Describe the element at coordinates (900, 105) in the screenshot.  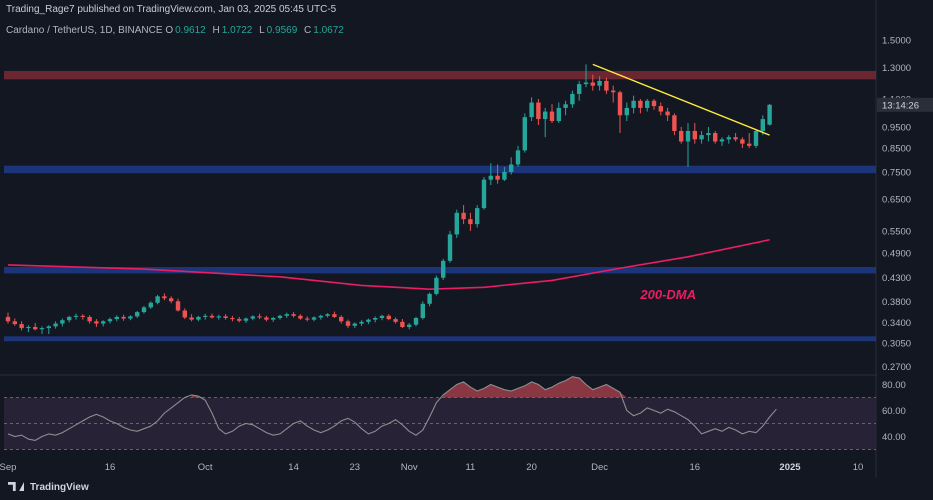
I see `last-price-label: 13:14:26` at that location.